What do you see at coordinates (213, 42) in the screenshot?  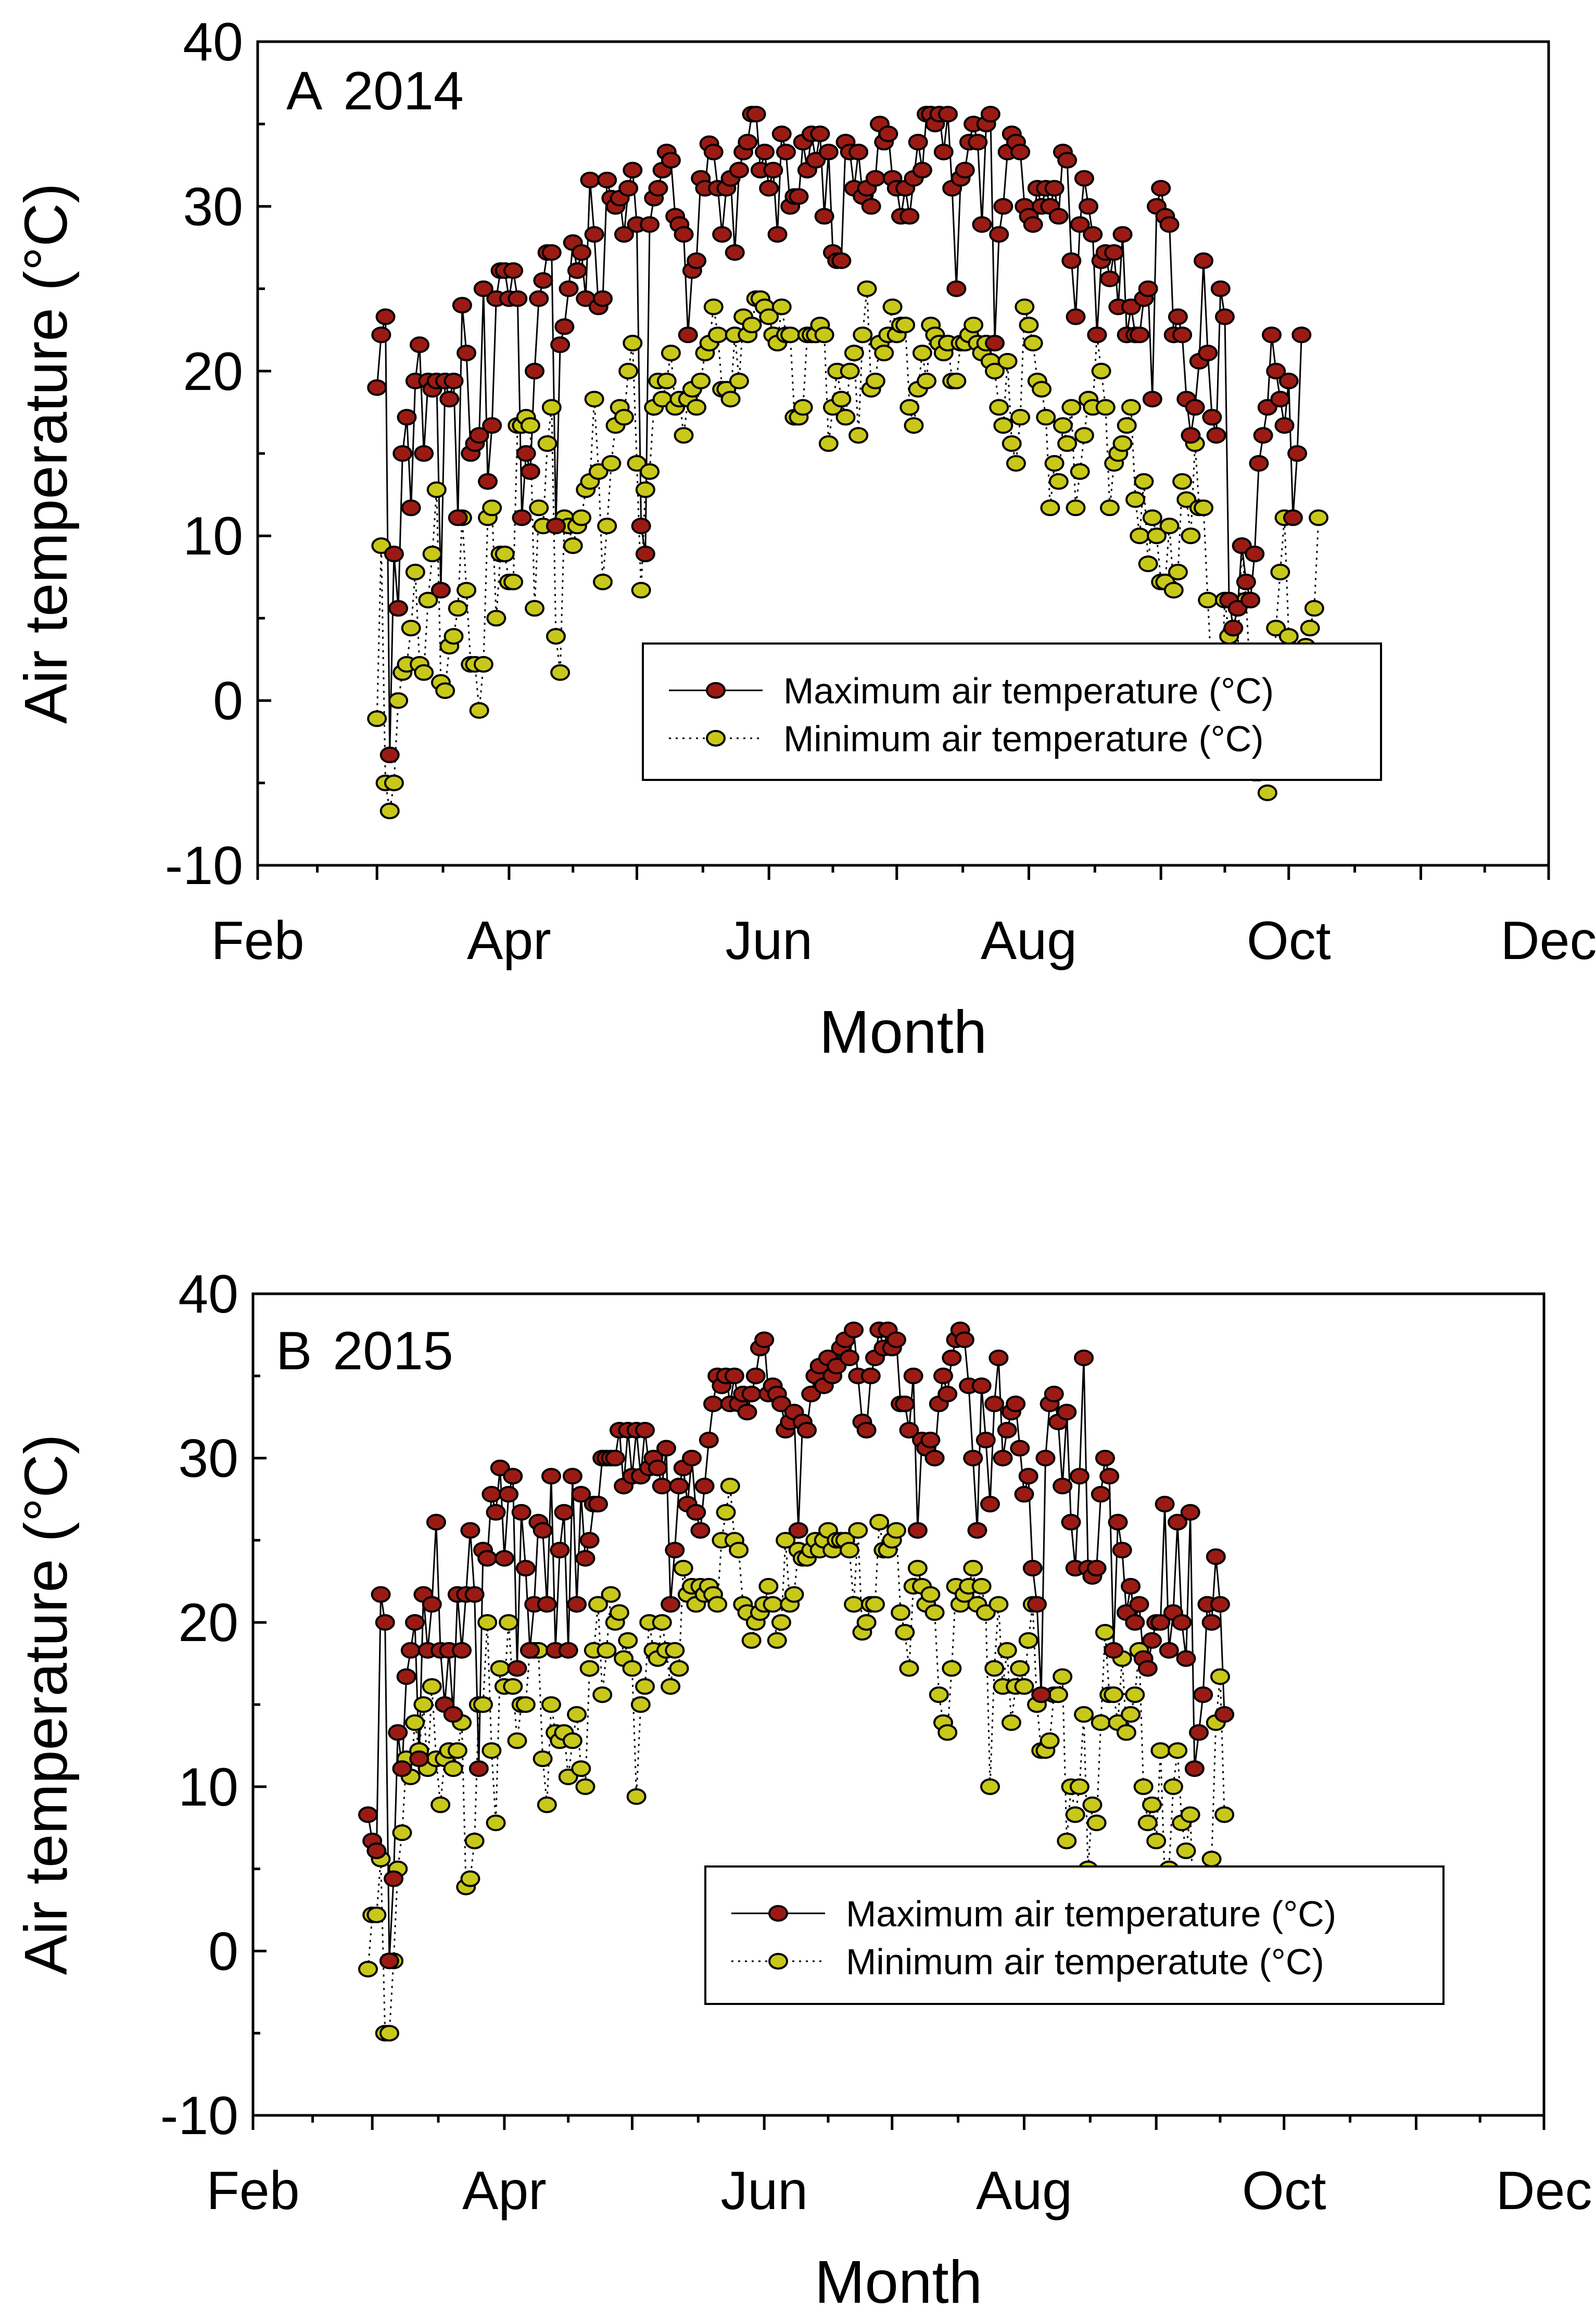 I see `y-tick-label: 40` at bounding box center [213, 42].